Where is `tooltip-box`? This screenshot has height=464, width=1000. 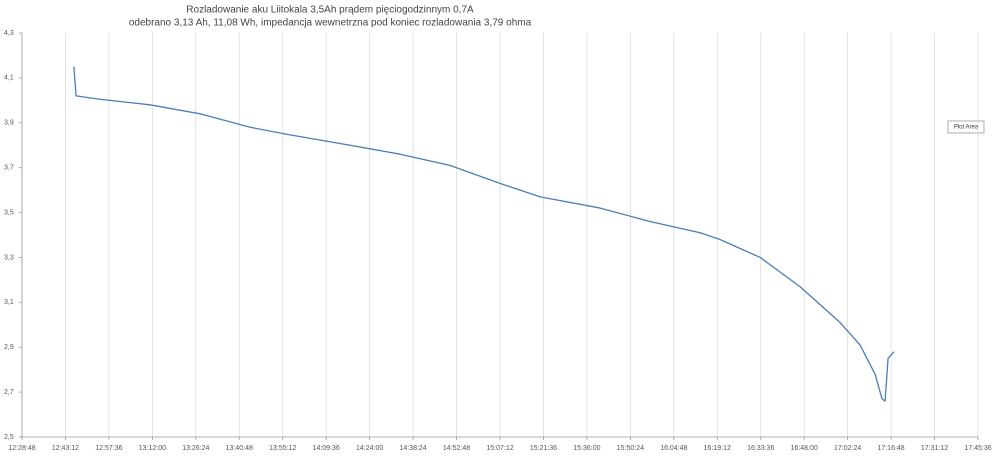
tooltip-box is located at coordinates (966, 127).